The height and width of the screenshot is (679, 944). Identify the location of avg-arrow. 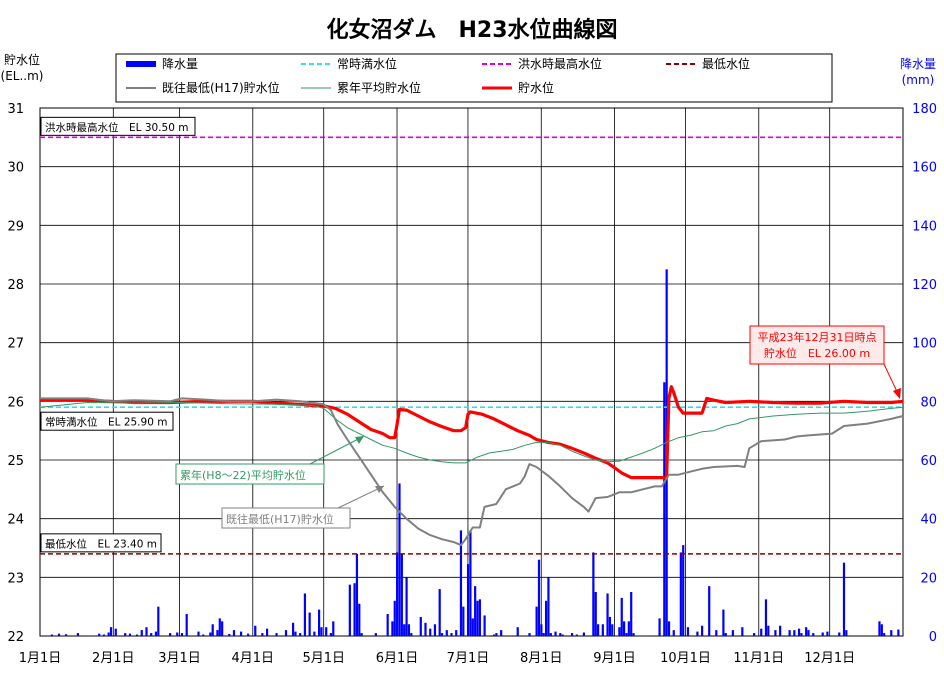
(337, 450).